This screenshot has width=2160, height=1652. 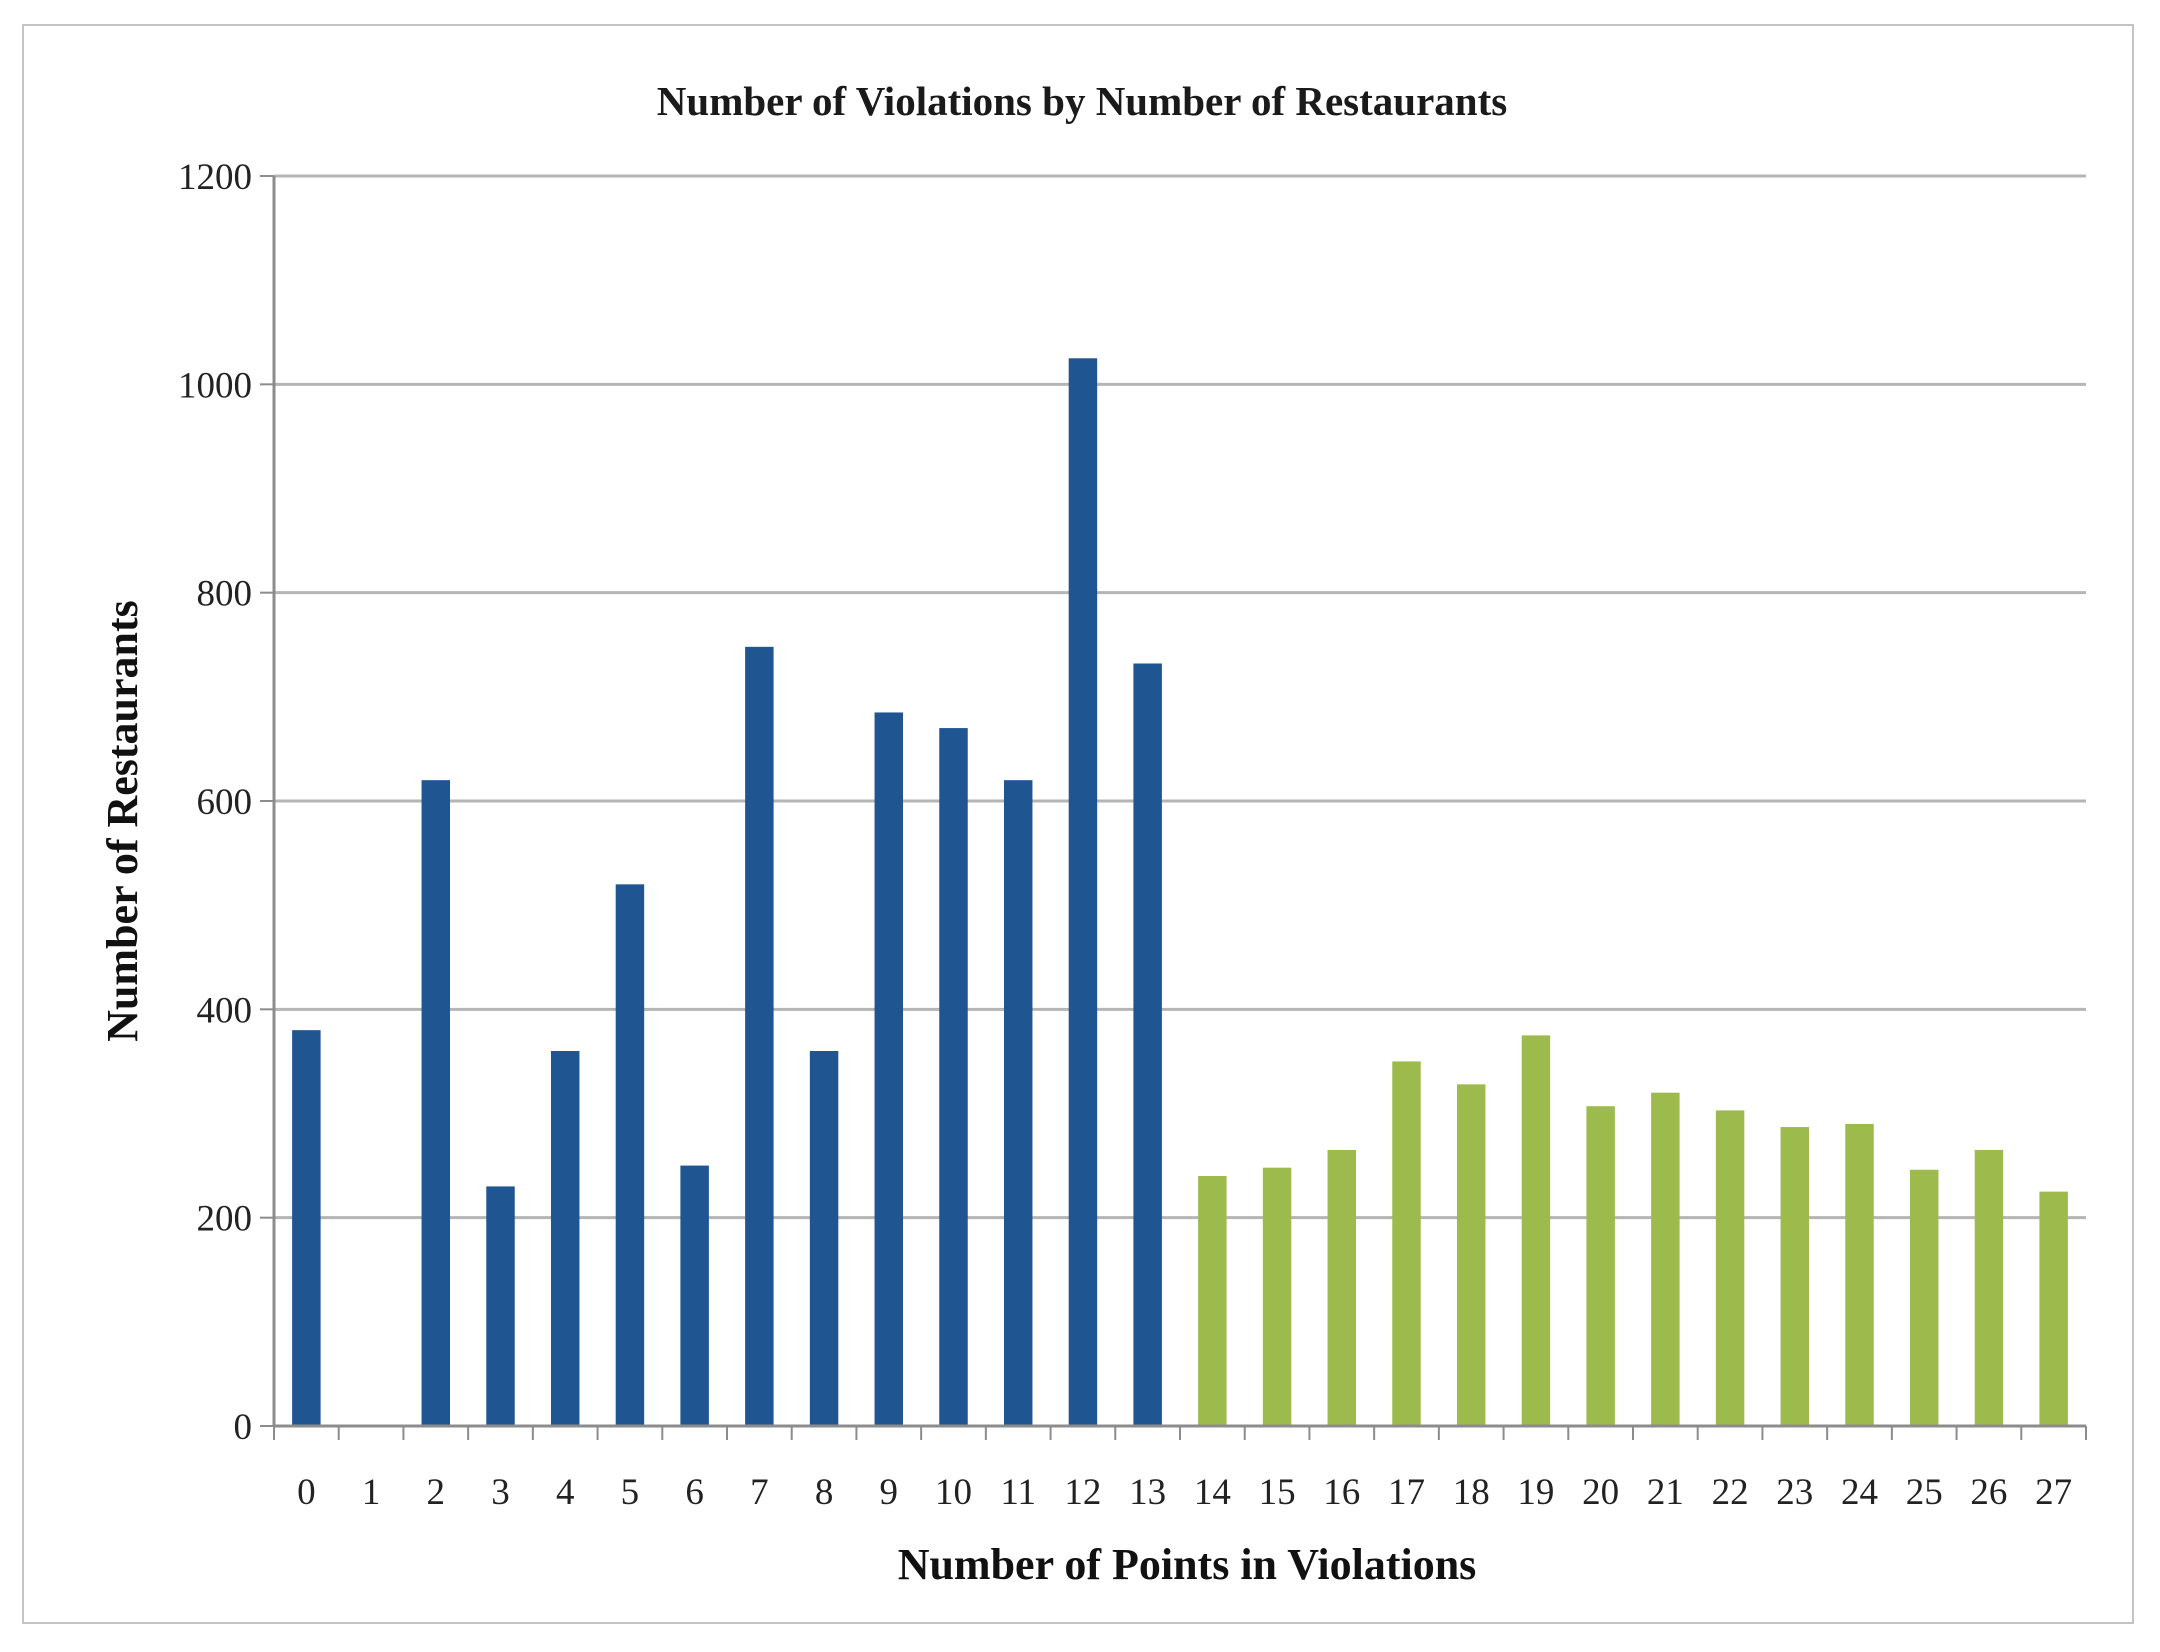 What do you see at coordinates (1147, 1492) in the screenshot?
I see `x-tick-label: 13` at bounding box center [1147, 1492].